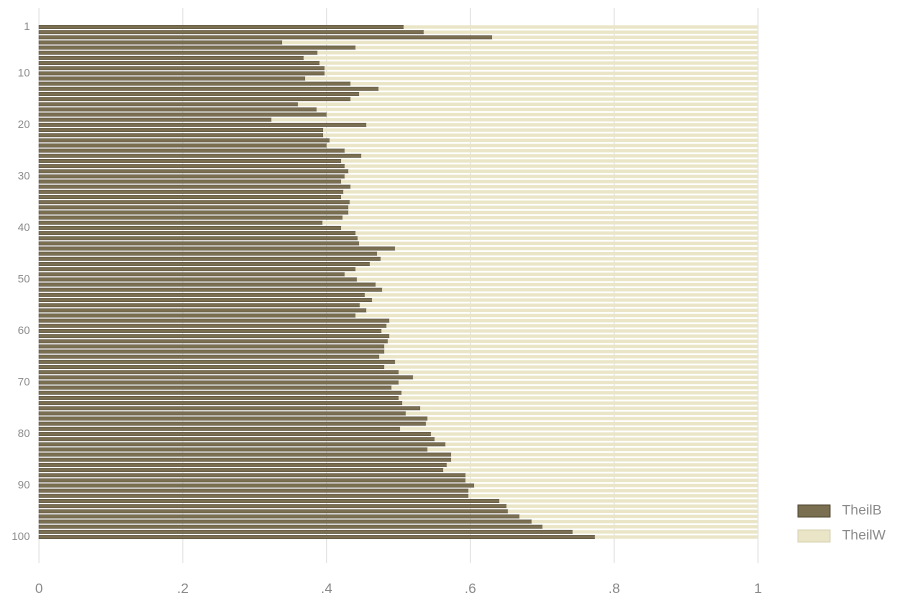 Image resolution: width=900 pixels, height=597 pixels. Describe the element at coordinates (24, 331) in the screenshot. I see `y-tick-label: 60` at that location.